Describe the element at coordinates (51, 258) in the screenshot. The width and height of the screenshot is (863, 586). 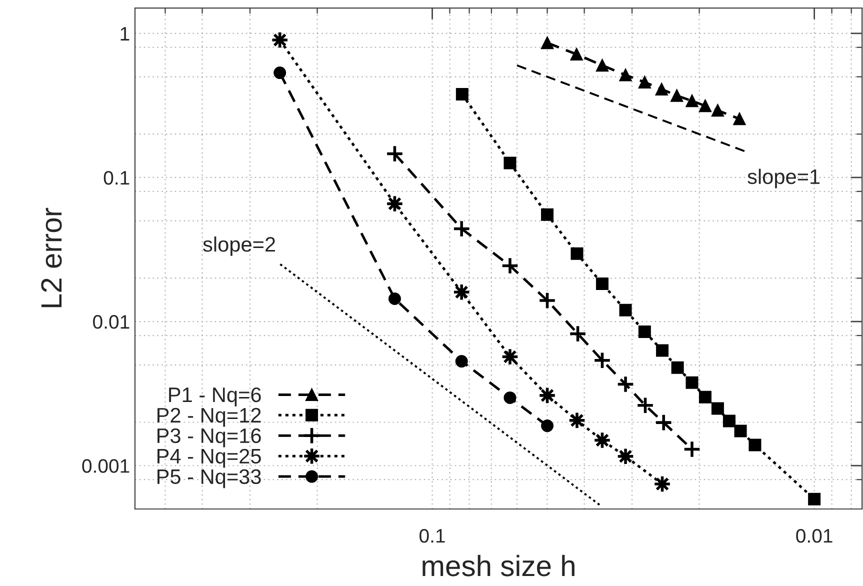
I see `y-axis-title: L2 error` at that location.